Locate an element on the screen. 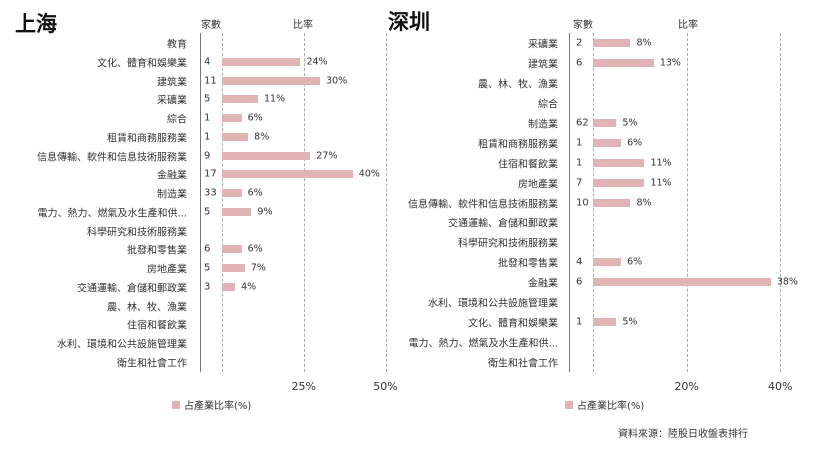 The image size is (820, 450). chart-title: 深圳 is located at coordinates (409, 22).